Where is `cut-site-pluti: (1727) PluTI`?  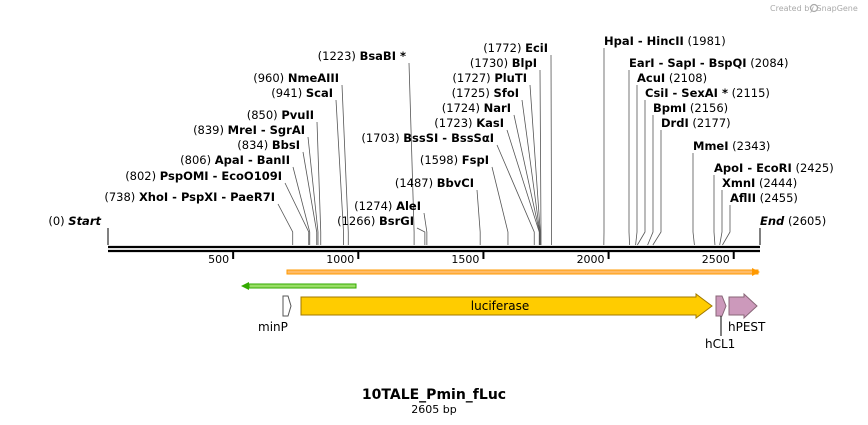 cut-site-pluti: (1727) PluTI is located at coordinates (489, 78).